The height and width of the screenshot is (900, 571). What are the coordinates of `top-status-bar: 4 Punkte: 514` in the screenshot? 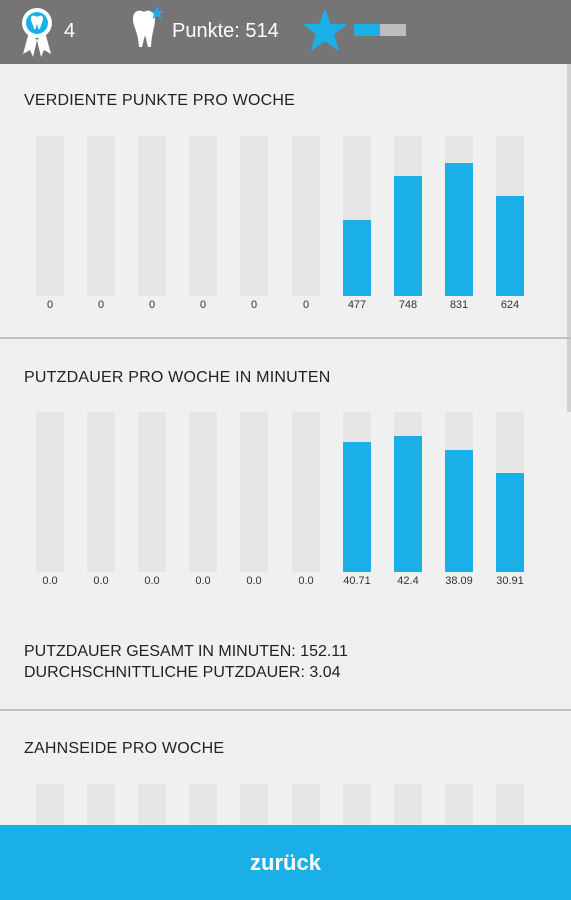 It's located at (285, 32).